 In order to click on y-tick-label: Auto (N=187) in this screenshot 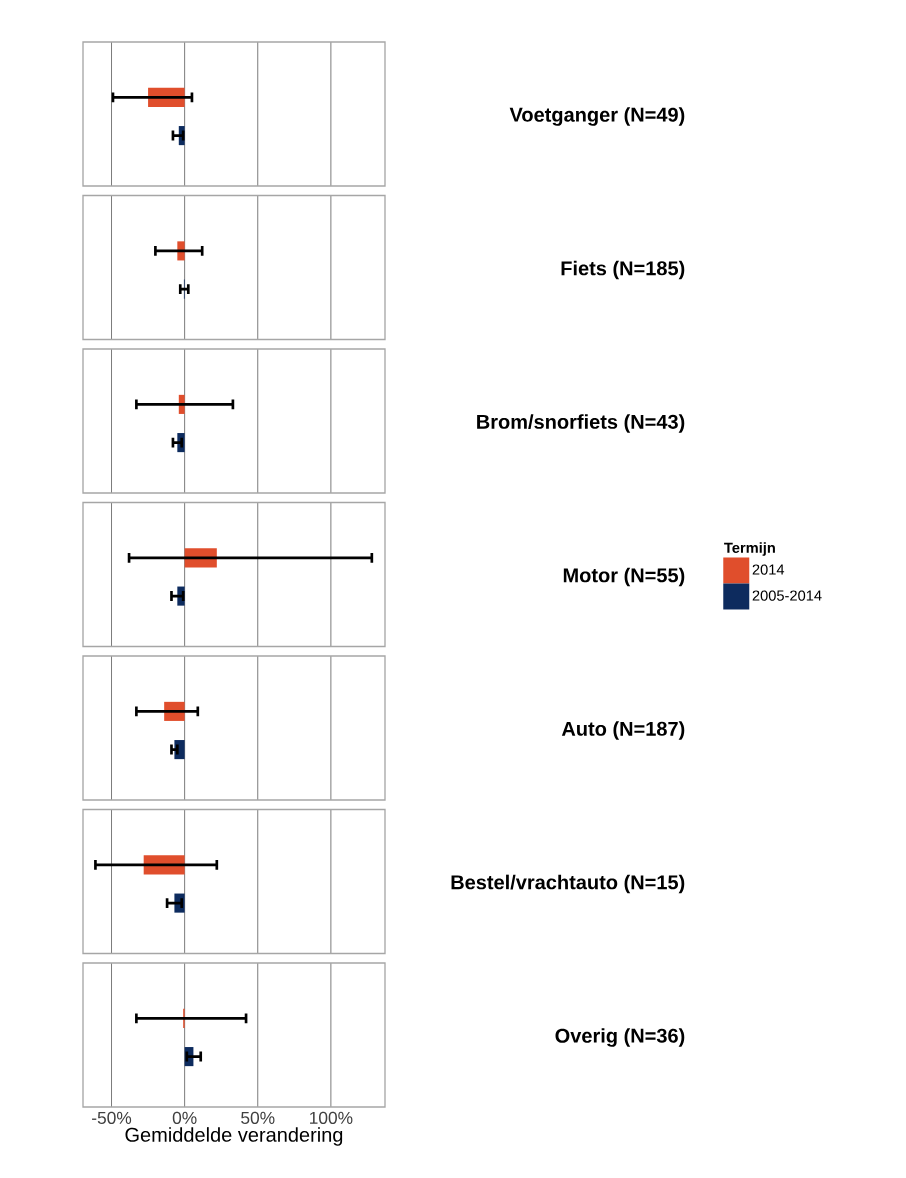, I will do `click(623, 730)`.